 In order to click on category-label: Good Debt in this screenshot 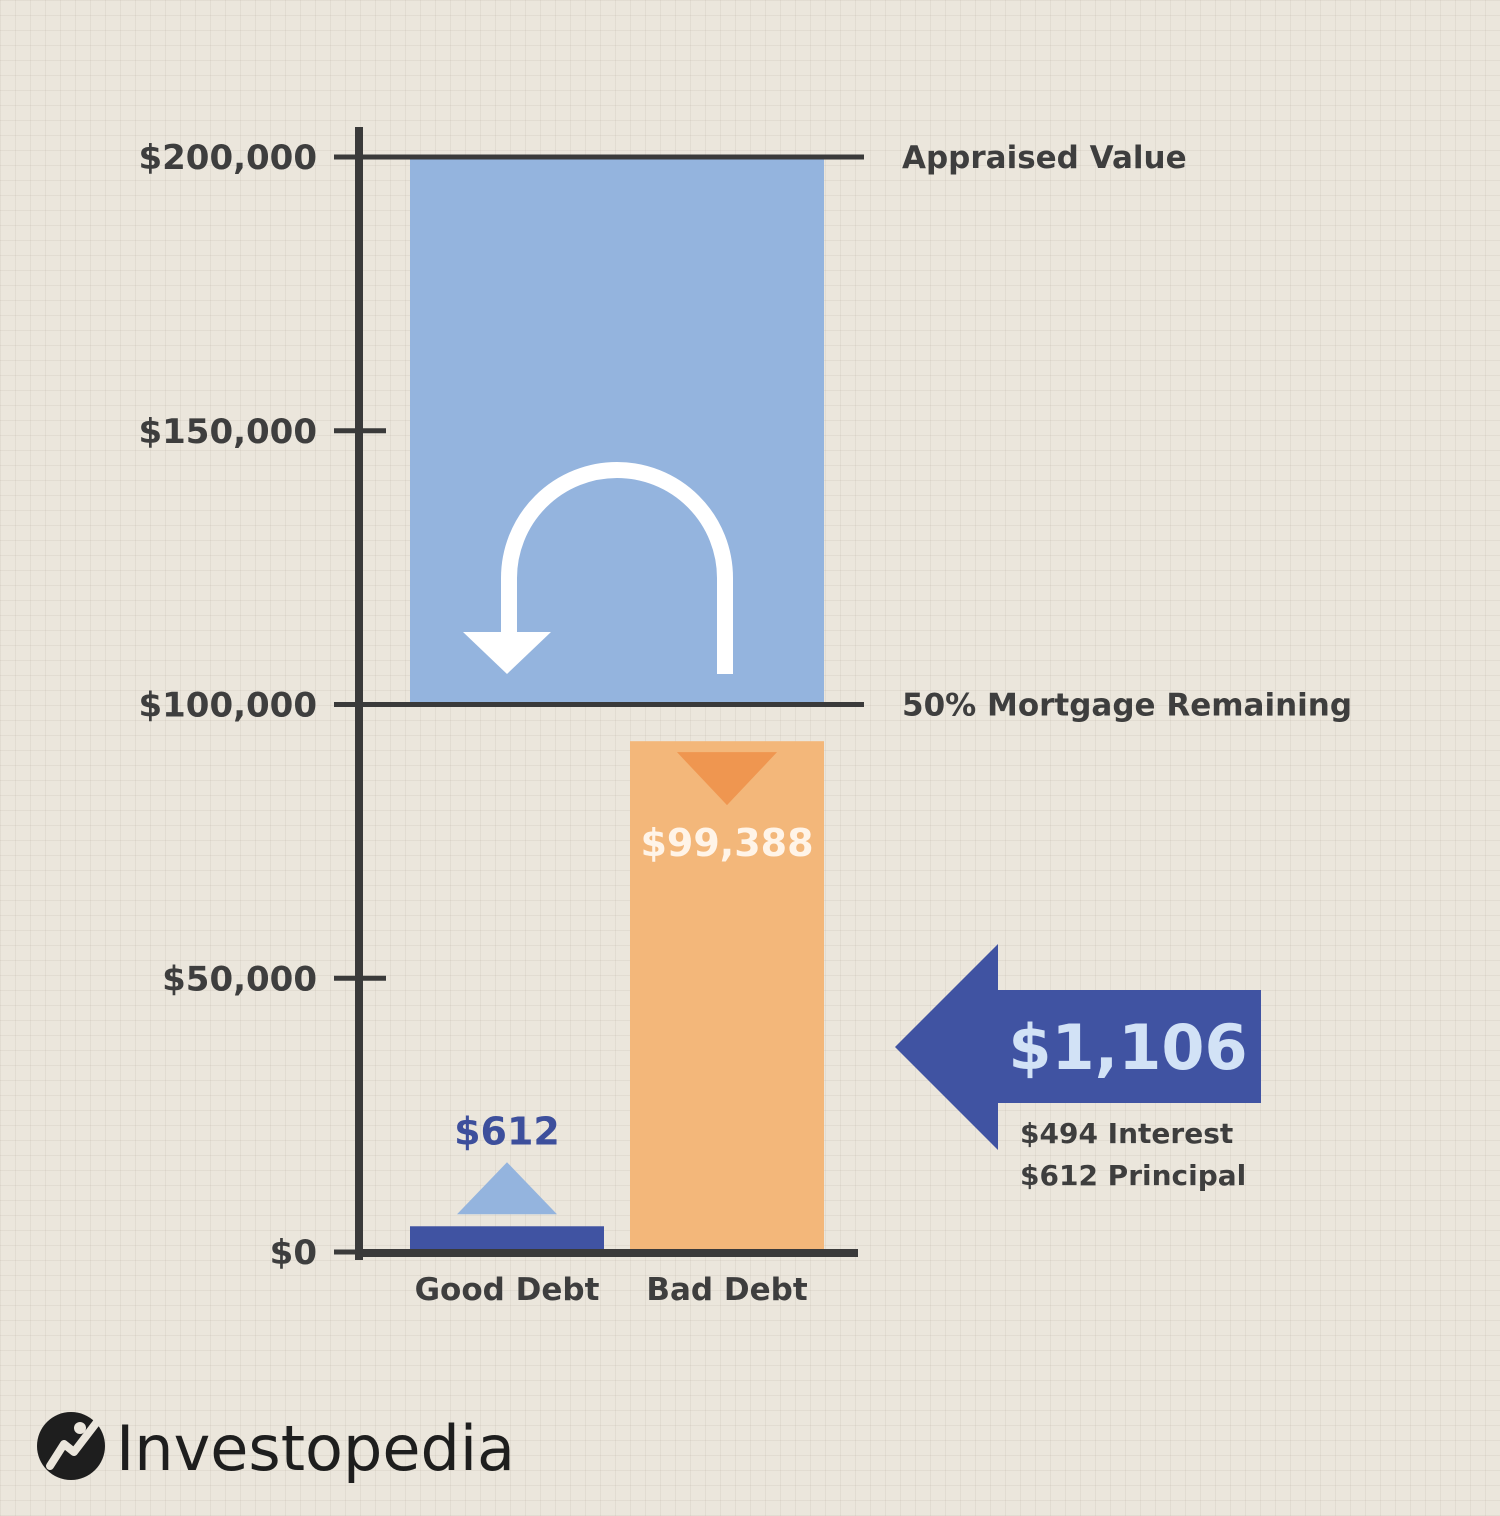, I will do `click(507, 1290)`.